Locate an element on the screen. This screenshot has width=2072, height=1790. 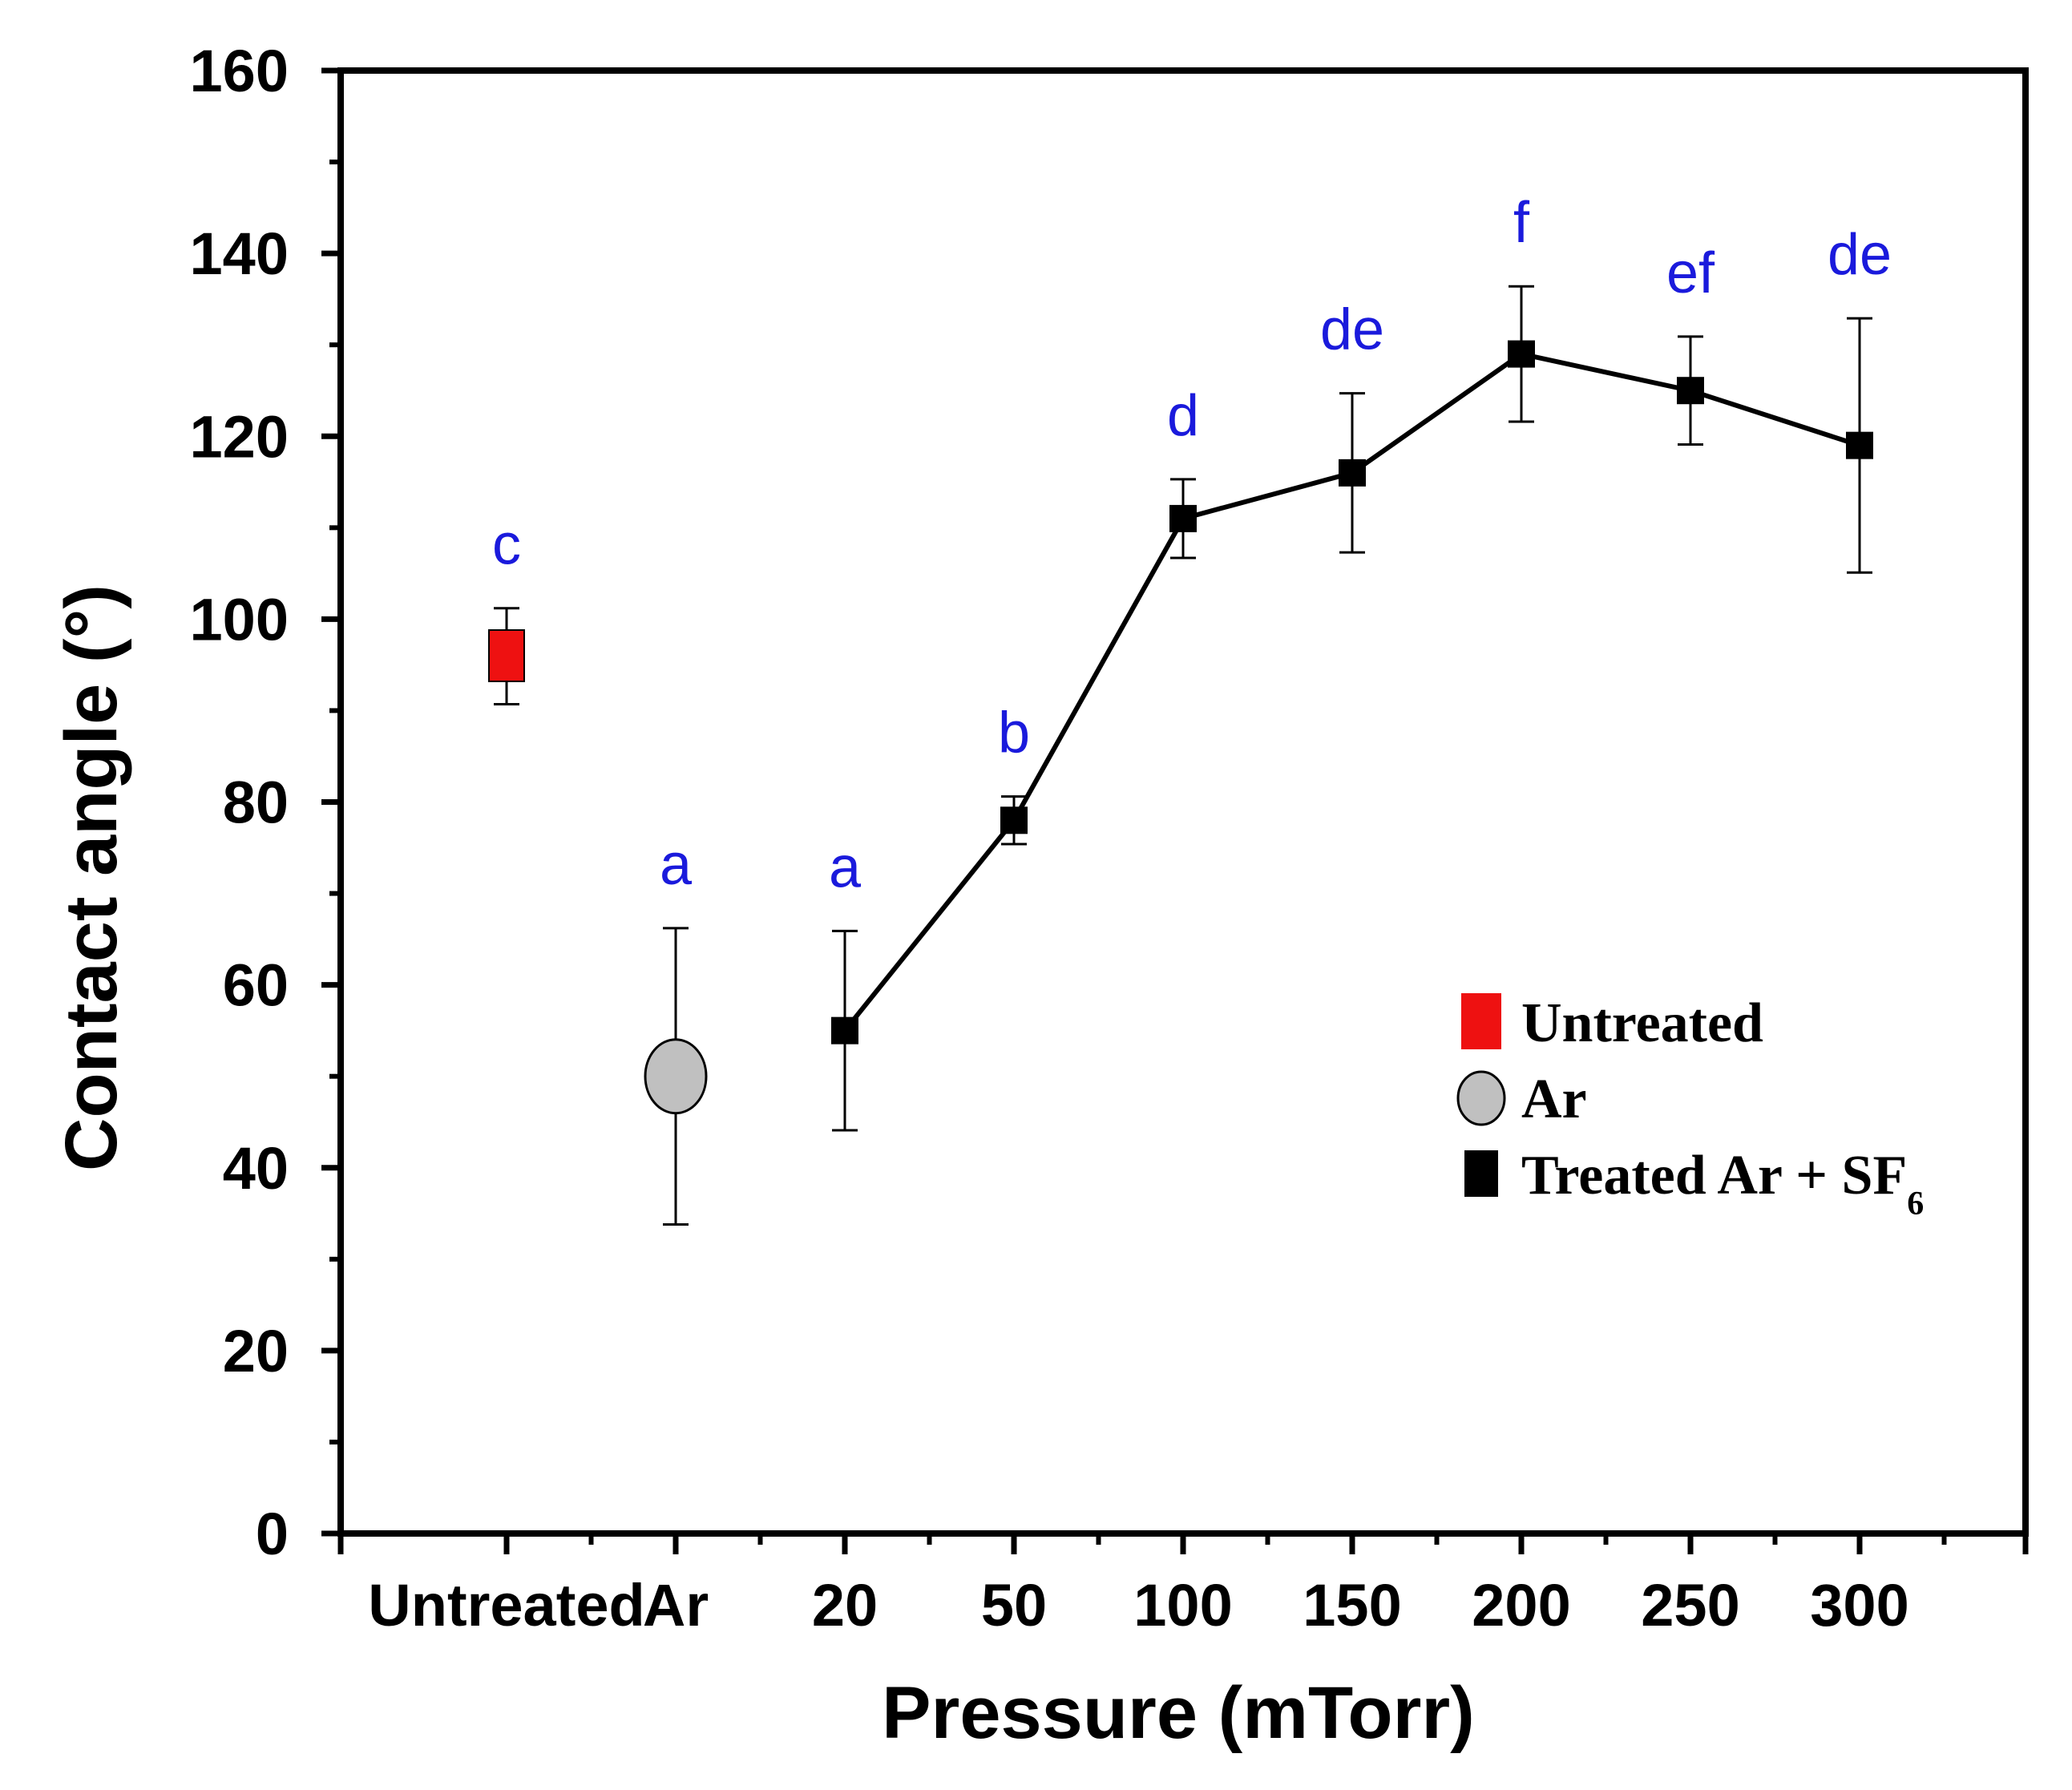
x-tick-label: 250 is located at coordinates (1690, 1605).